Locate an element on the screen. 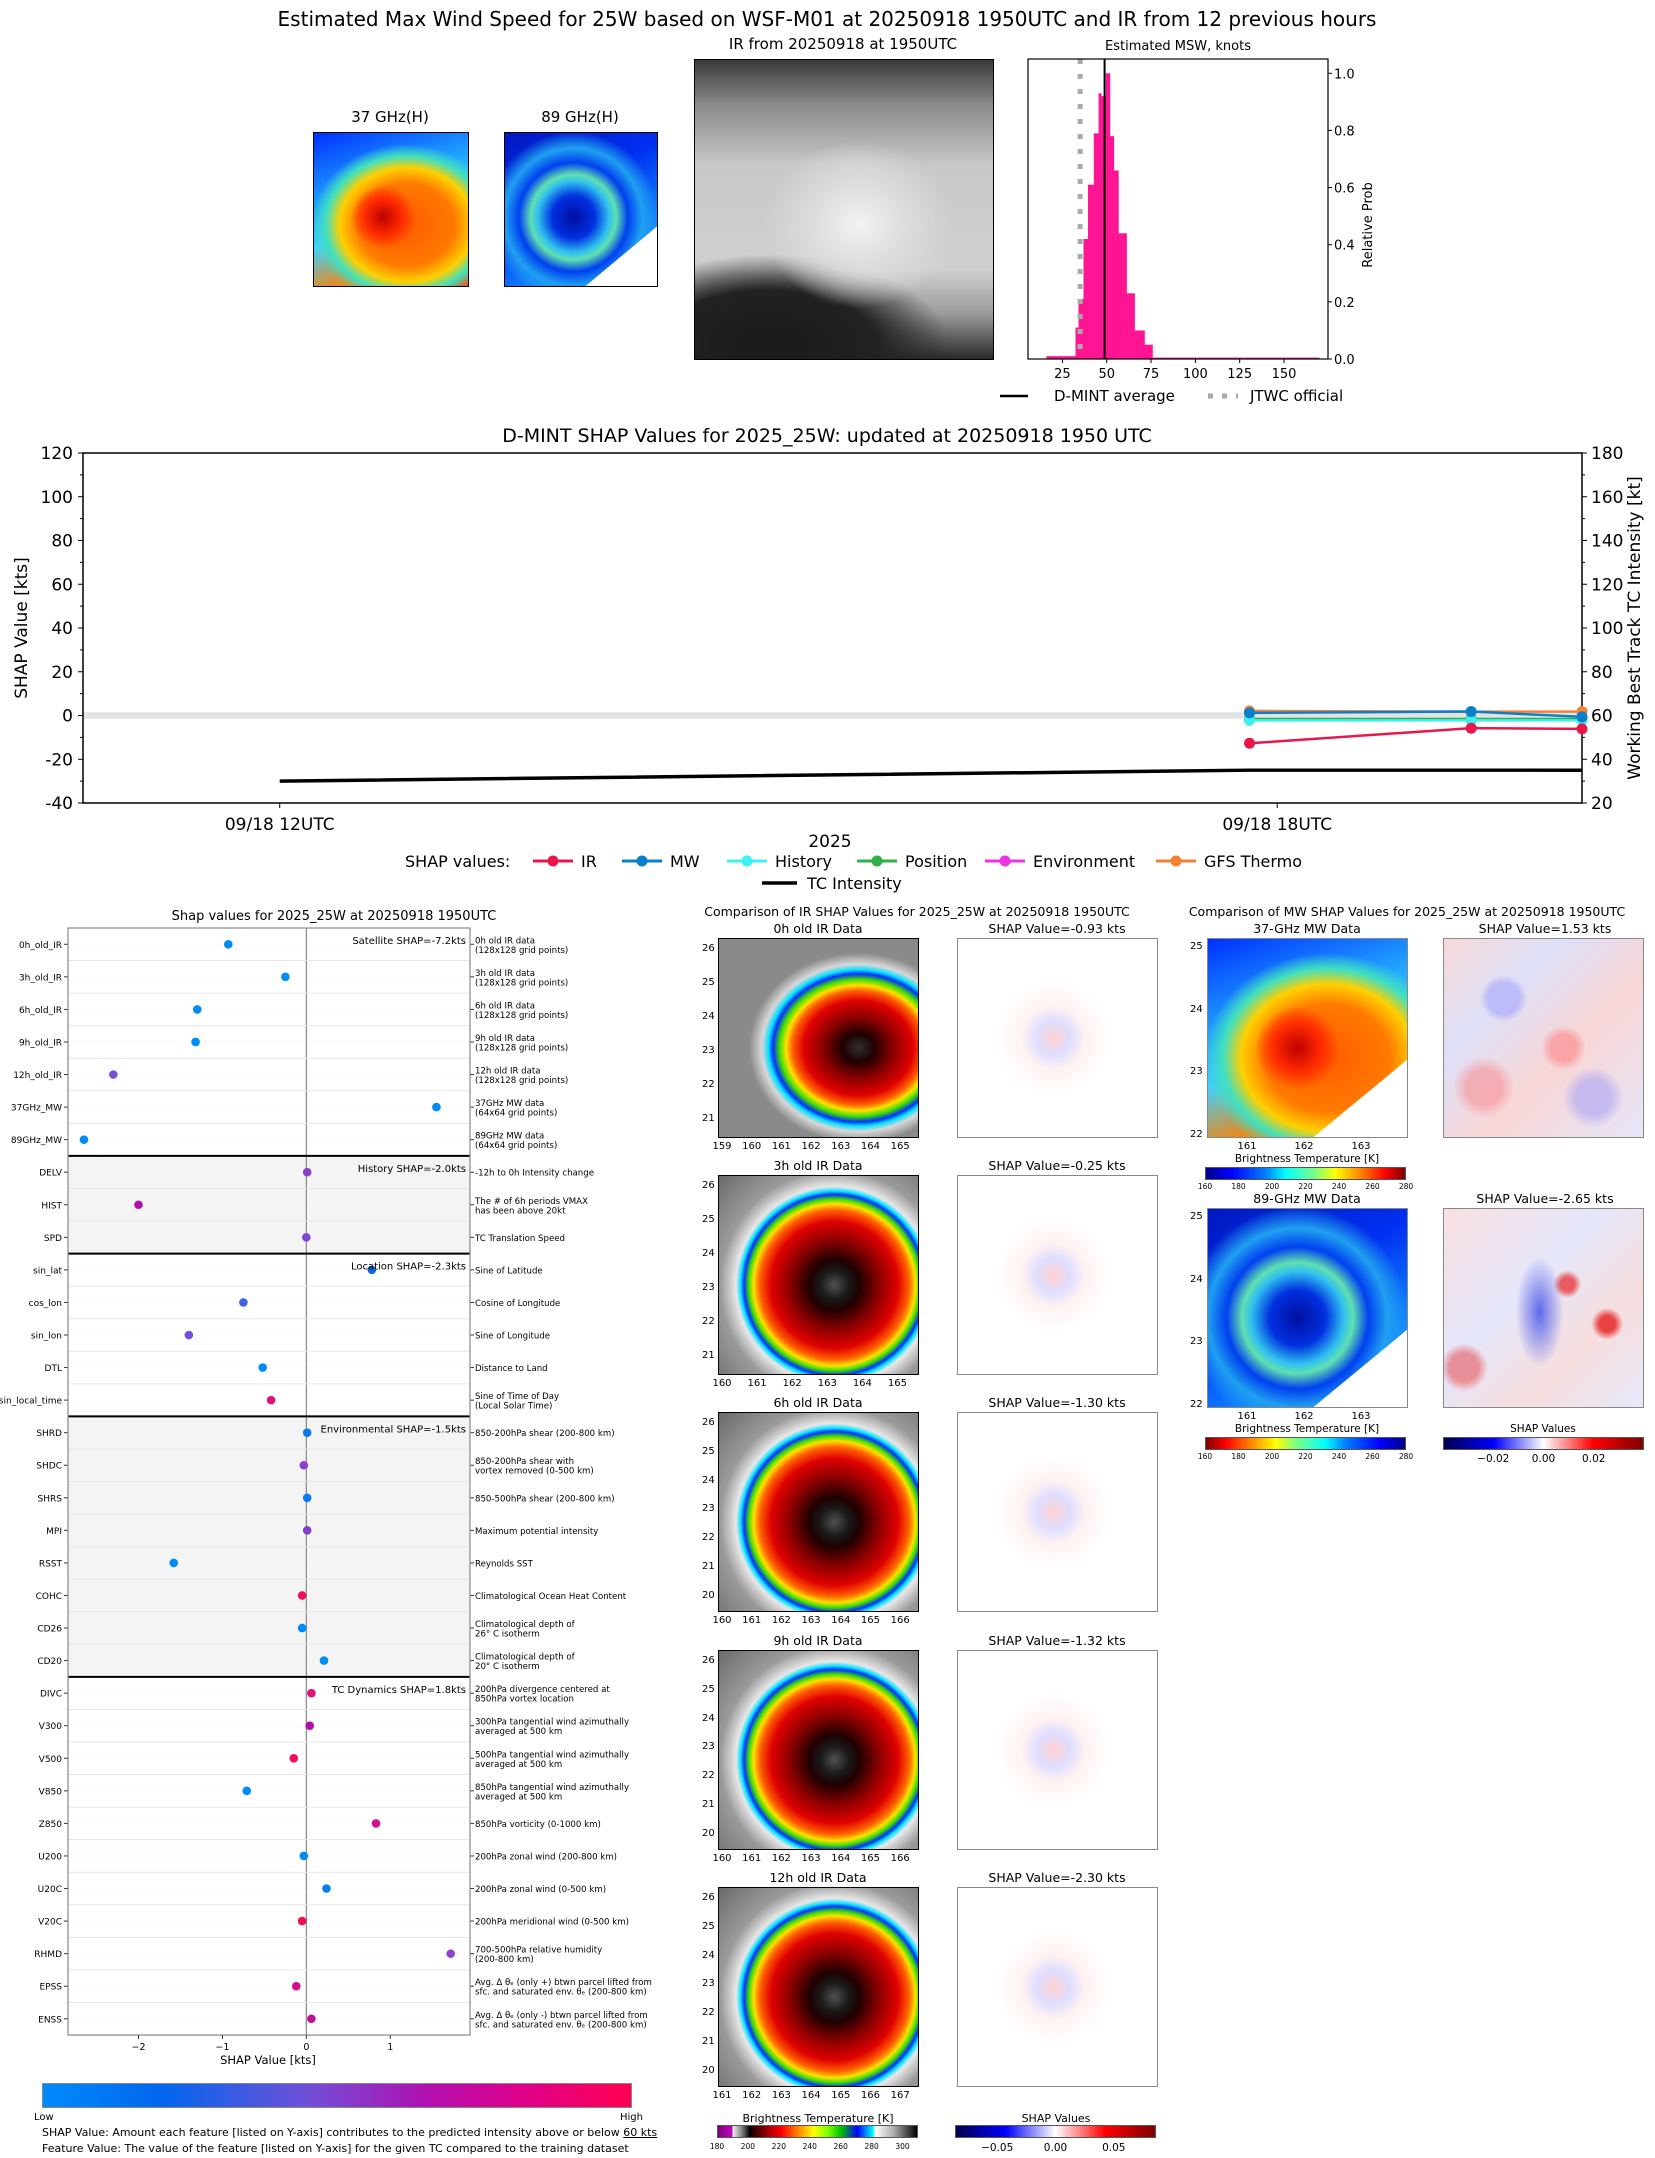  feature-description: Sine of Time of Day (Local Solar Time) is located at coordinates (517, 1402).